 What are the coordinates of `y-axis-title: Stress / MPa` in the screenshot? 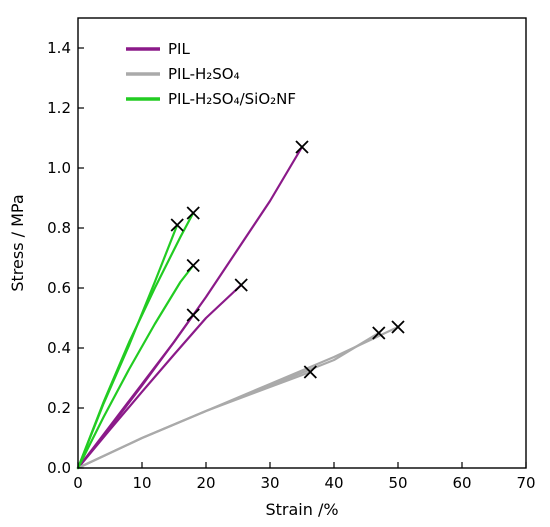 It's located at (17, 242).